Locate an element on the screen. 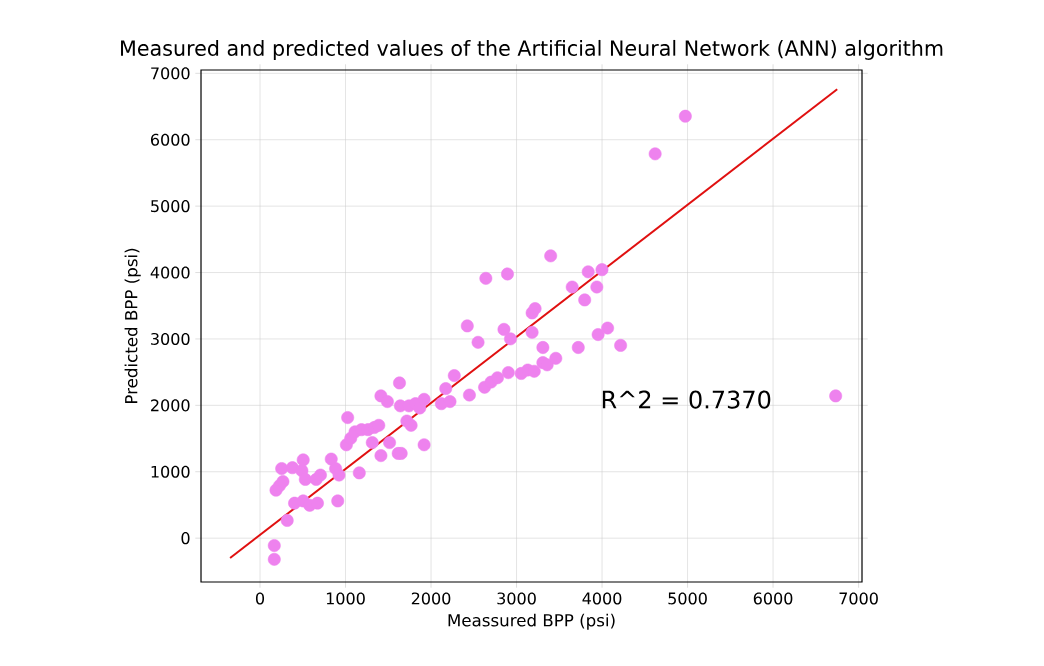 This screenshot has height=666, width=1044. y-tick-label: 6000 is located at coordinates (170, 139).